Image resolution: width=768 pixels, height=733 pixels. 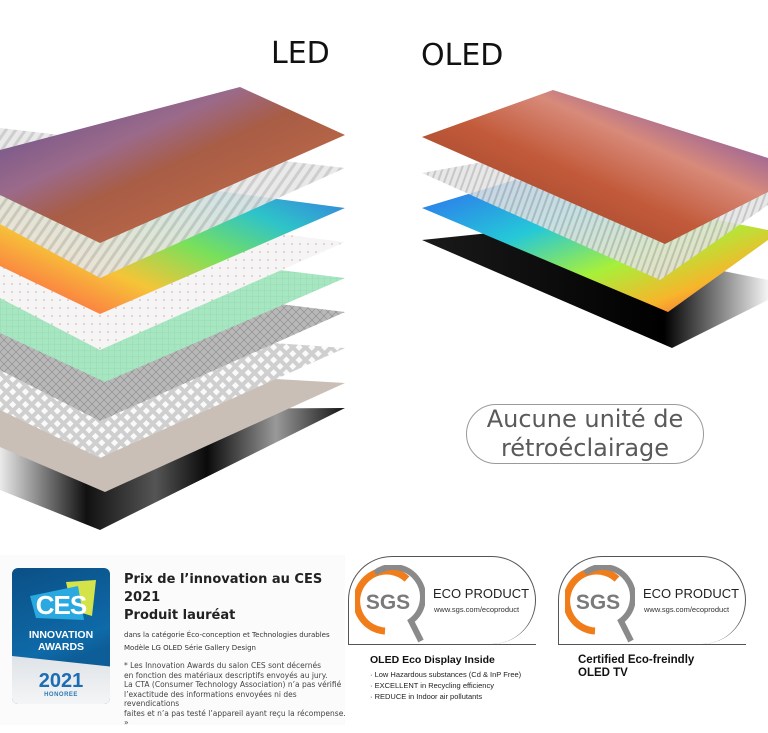 What do you see at coordinates (61, 605) in the screenshot?
I see `ces-logo-text: CES` at bounding box center [61, 605].